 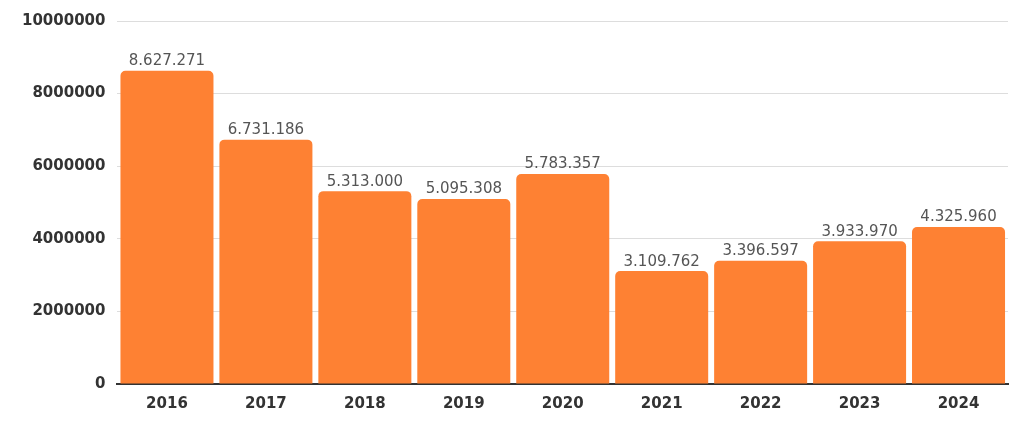 What do you see at coordinates (760, 250) in the screenshot?
I see `data-label: 3.396.597` at bounding box center [760, 250].